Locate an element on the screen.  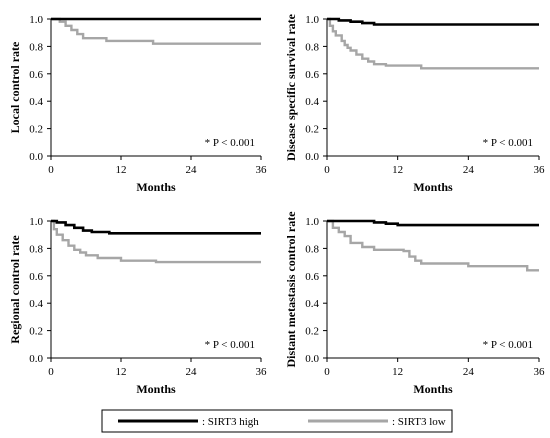
y-axis-label: Disease specific survival rate is located at coordinates (291, 87).